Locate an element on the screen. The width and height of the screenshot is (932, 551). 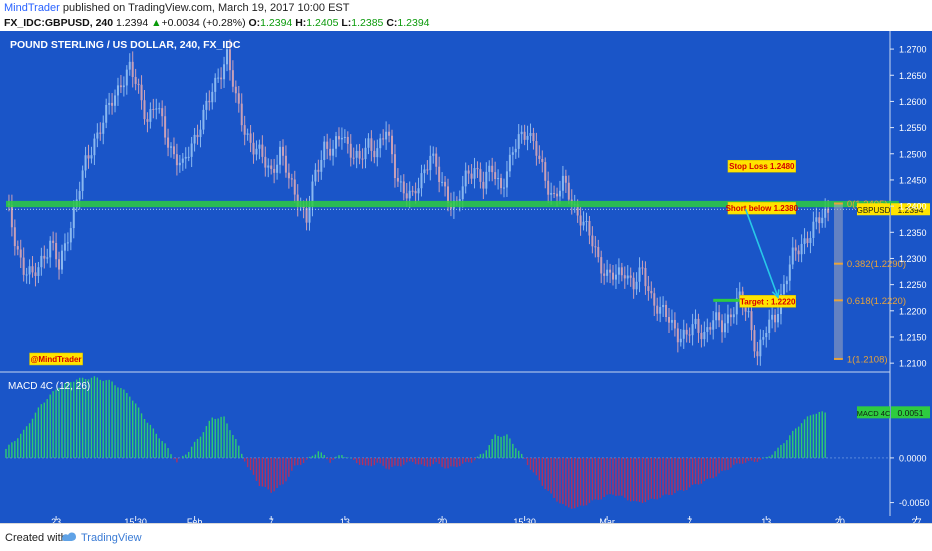
fib-level-label: 0.382(1.2290) is located at coordinates (876, 264).